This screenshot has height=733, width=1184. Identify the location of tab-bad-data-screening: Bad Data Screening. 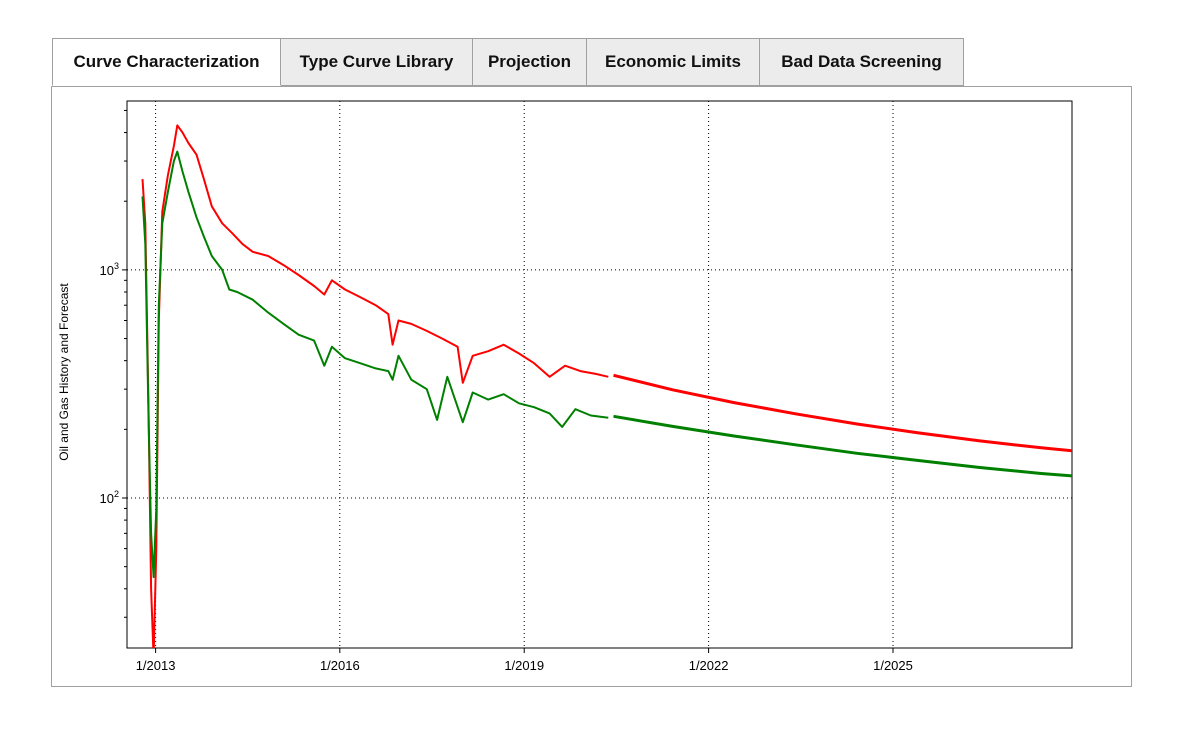
(862, 62).